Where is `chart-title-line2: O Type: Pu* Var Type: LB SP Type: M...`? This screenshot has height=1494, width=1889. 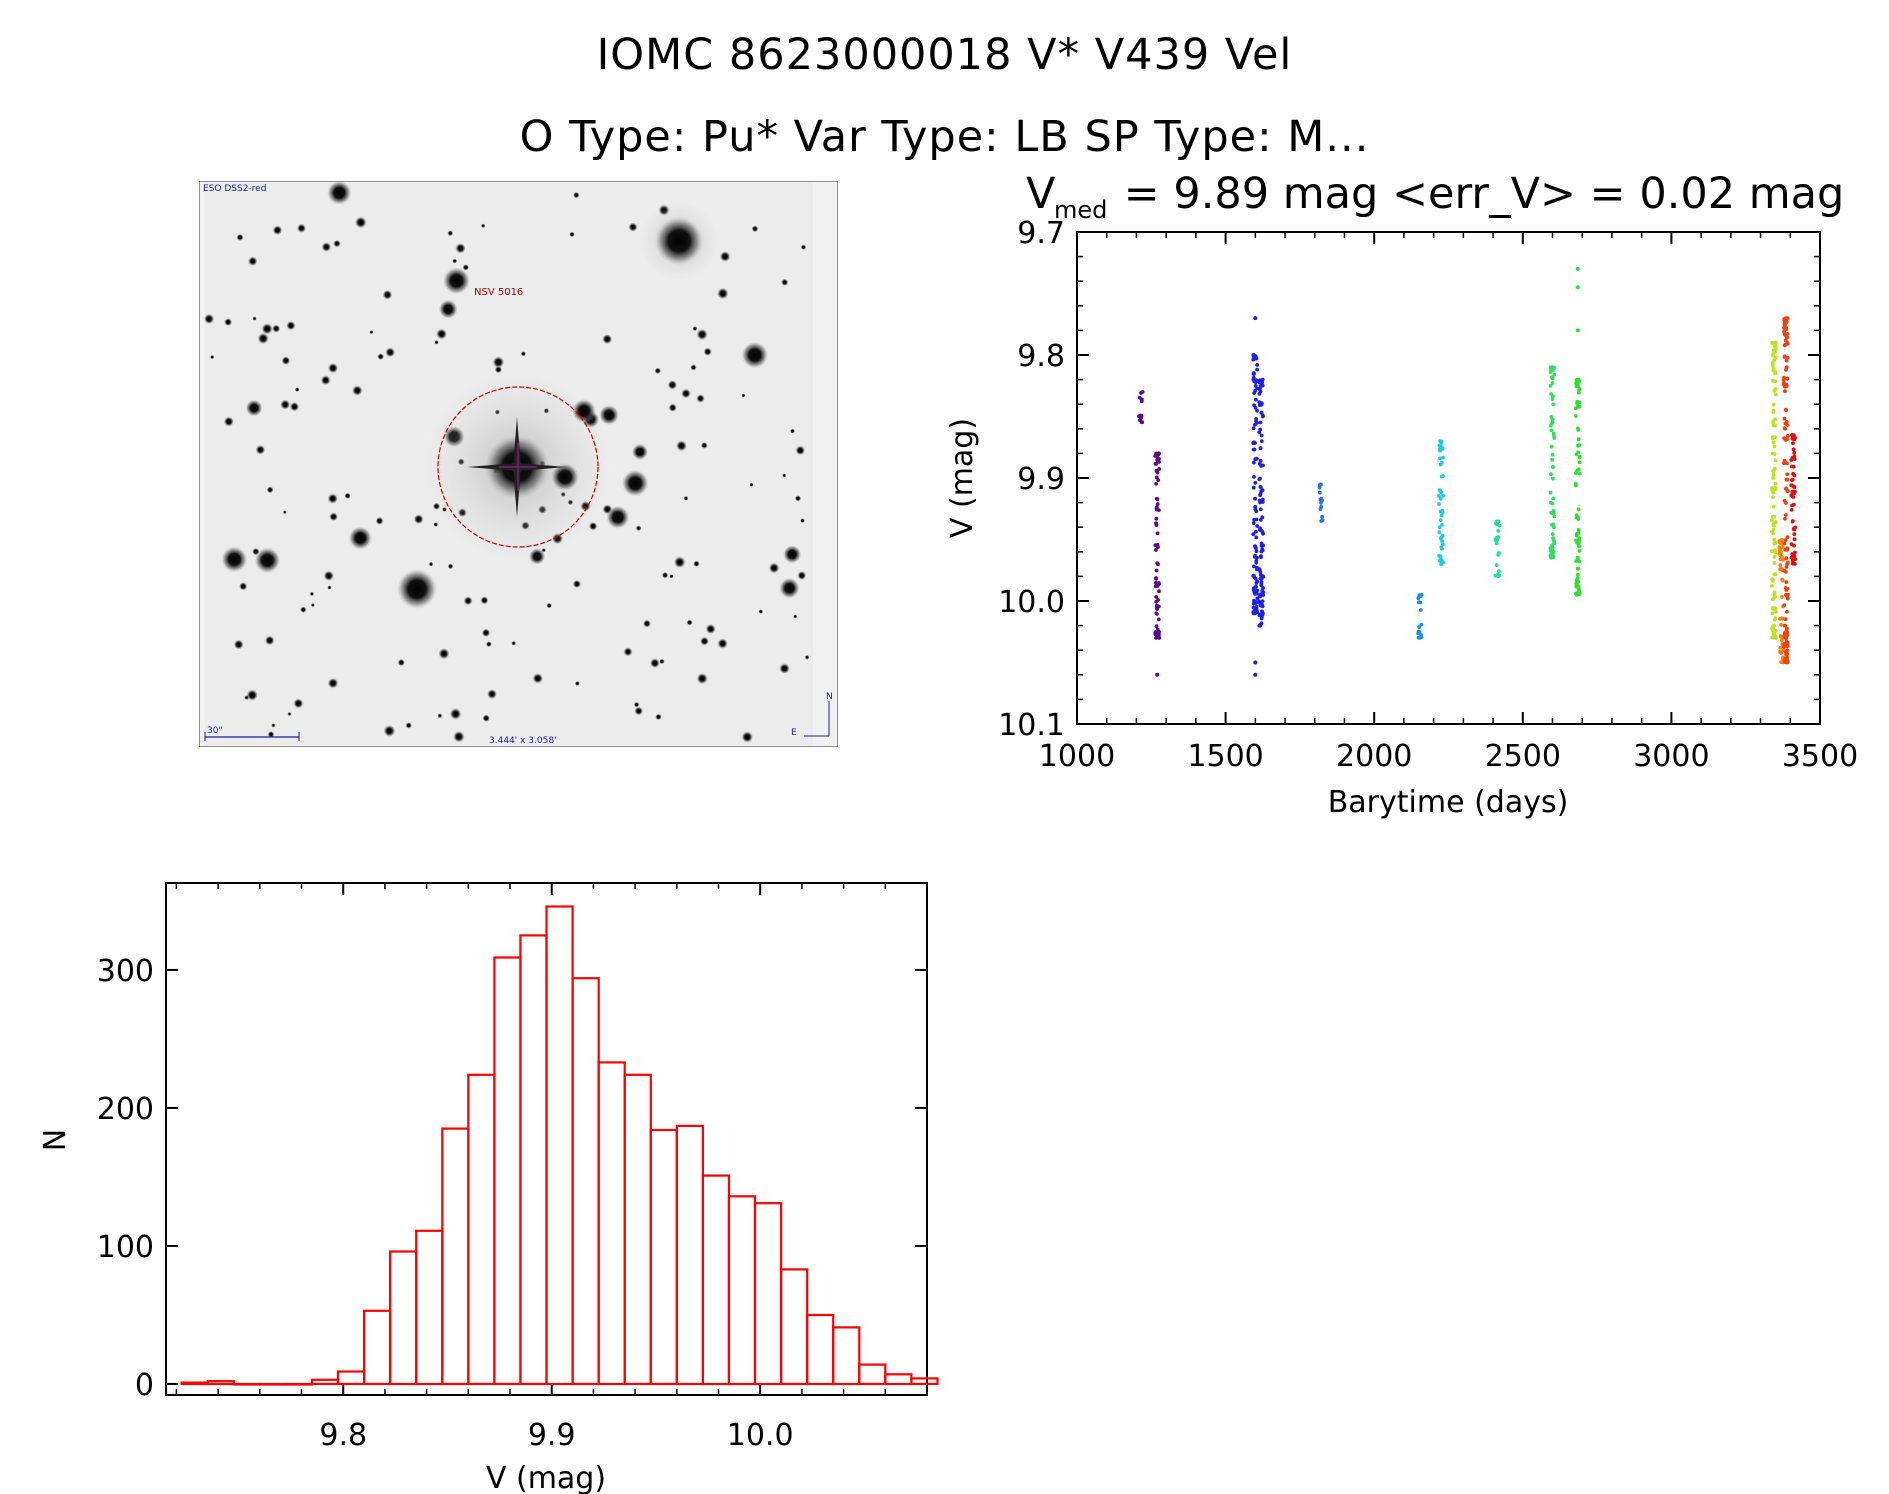
chart-title-line2: O Type: Pu* Var Type: LB SP Type: M... is located at coordinates (944, 137).